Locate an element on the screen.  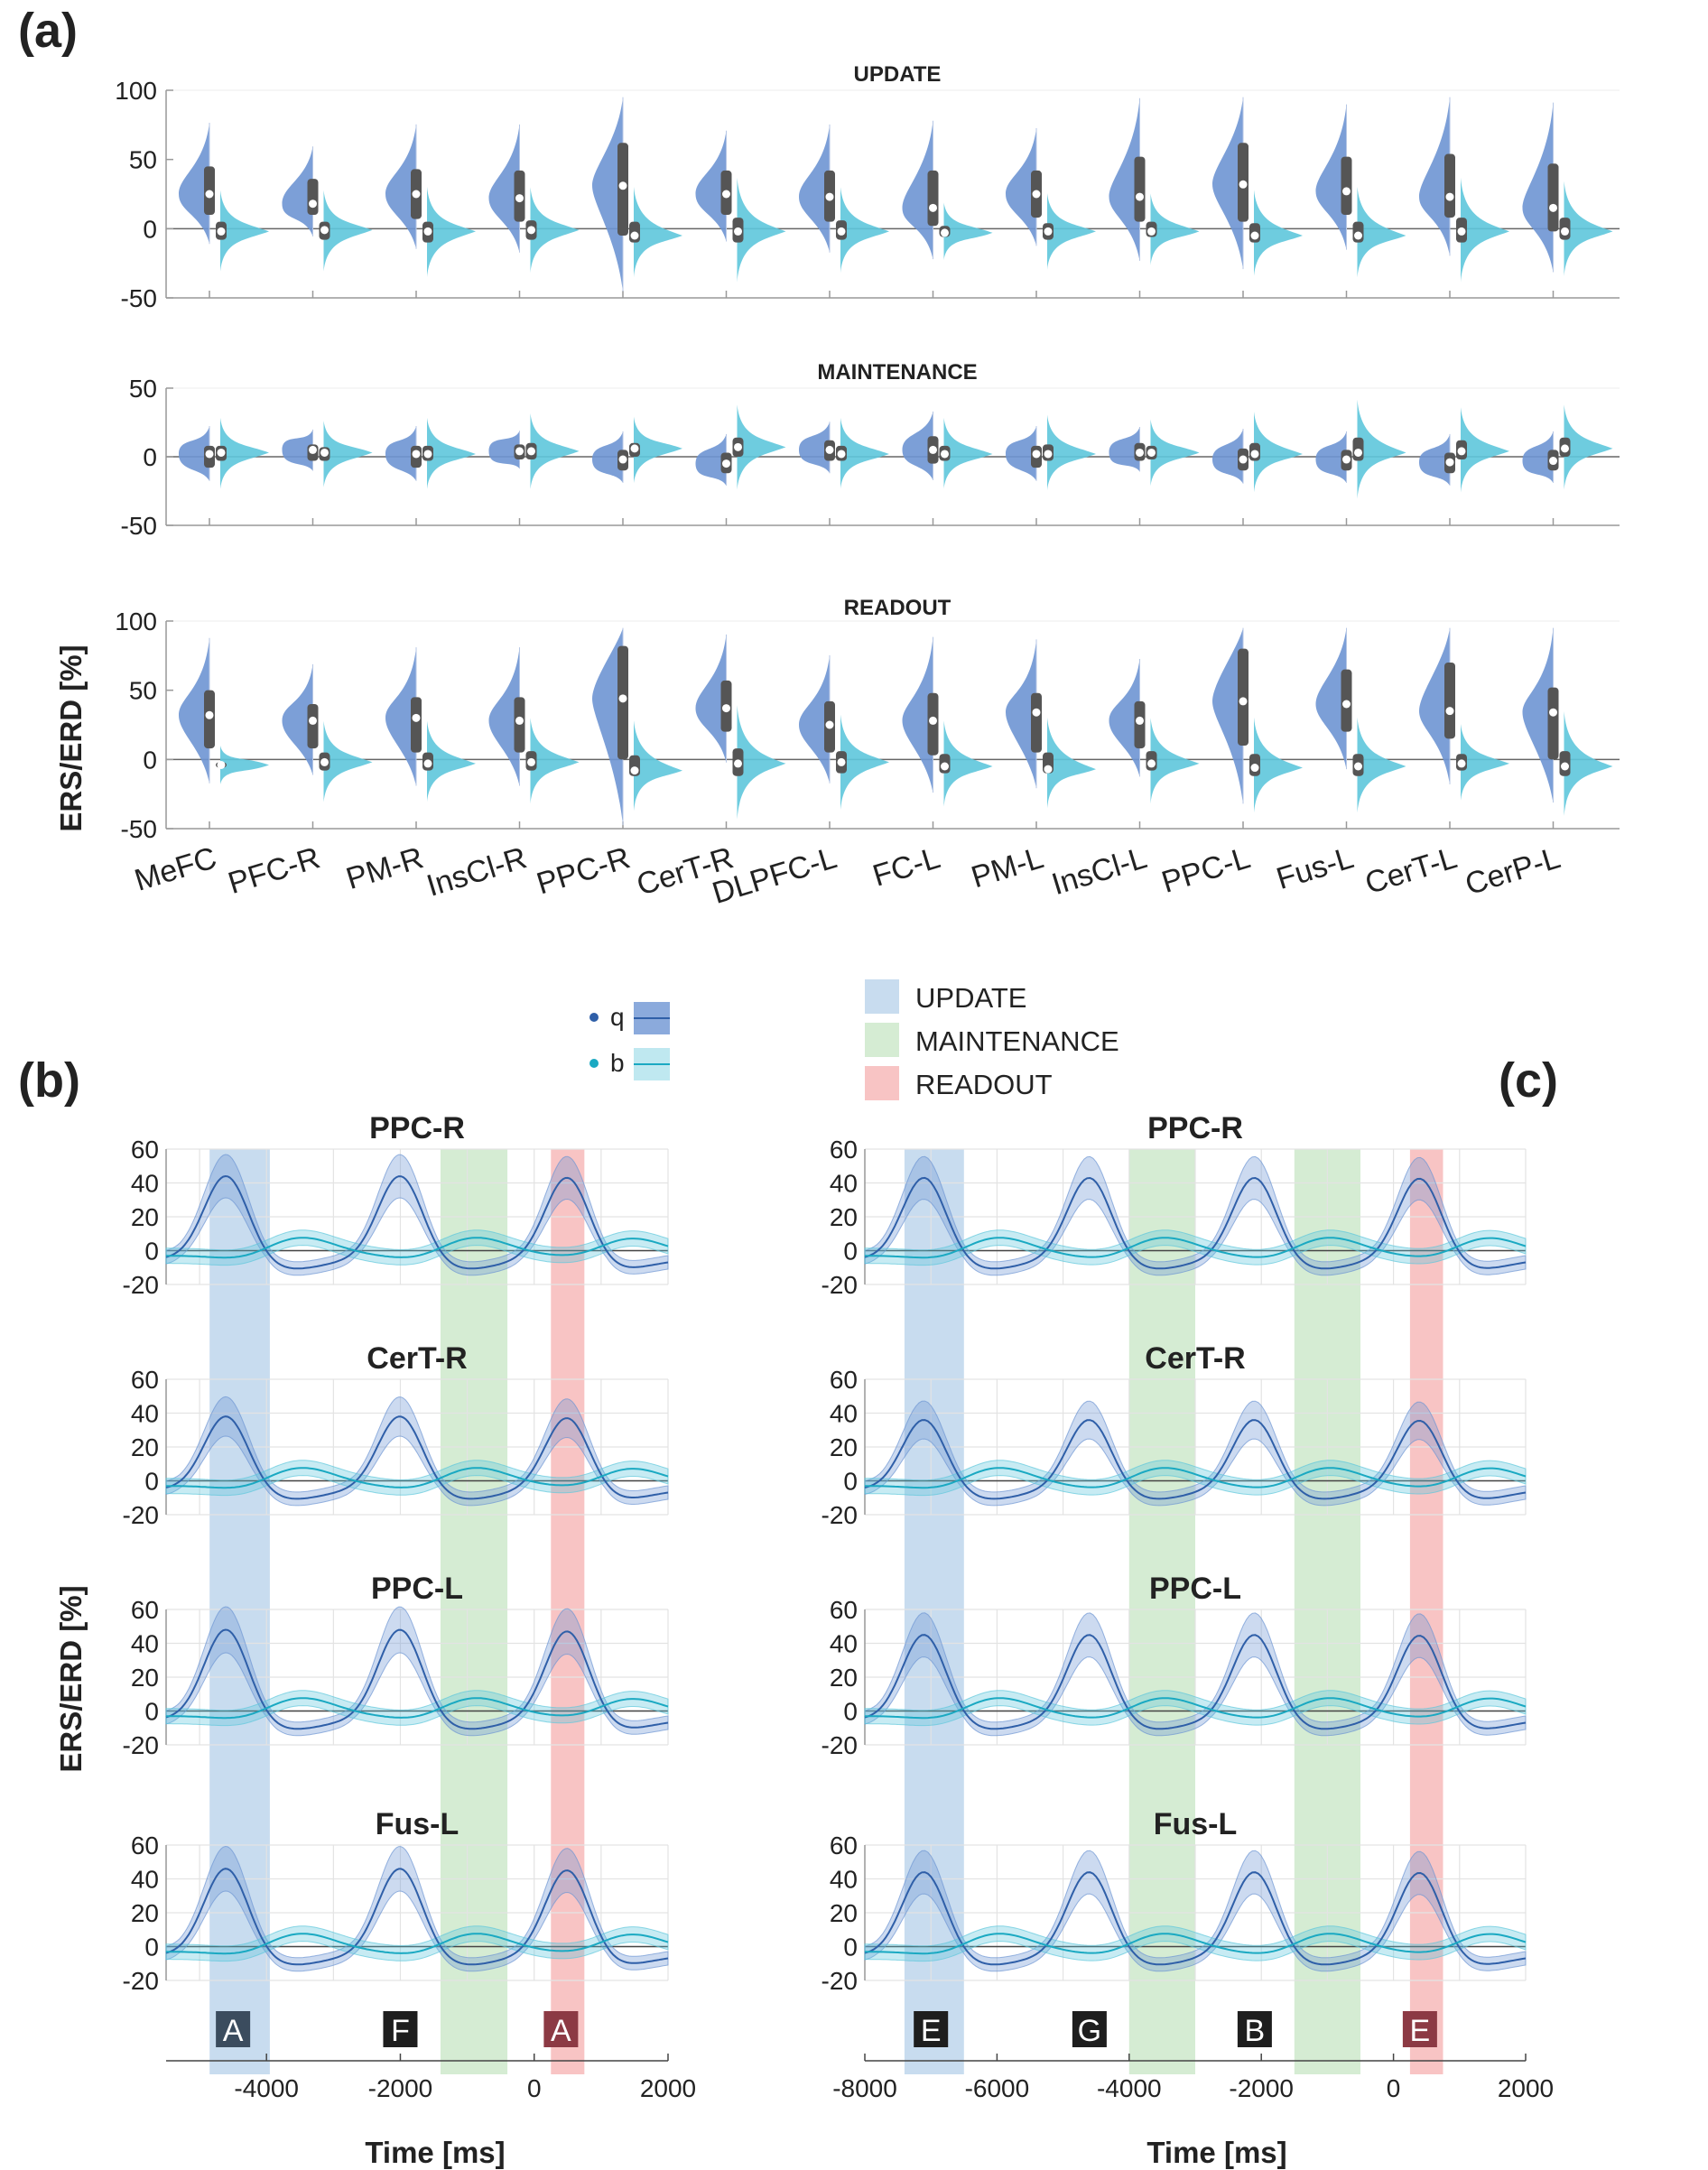
q-mean-line is located at coordinates (417, 1457).